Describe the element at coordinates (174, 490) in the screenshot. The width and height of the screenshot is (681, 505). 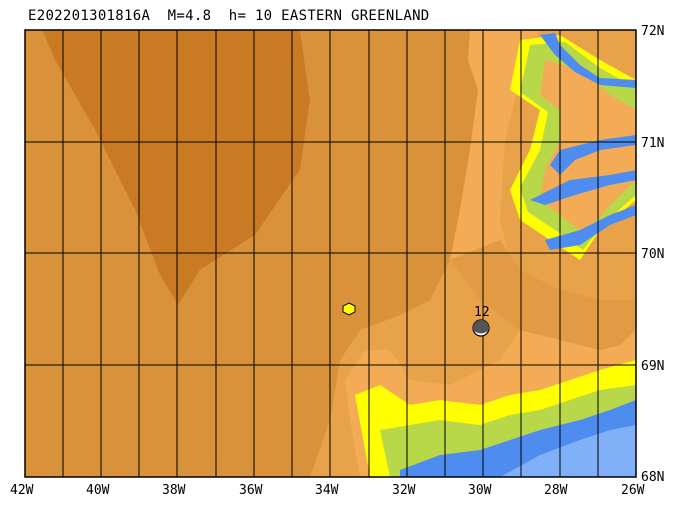
I see `lon-label-38w: 38W` at that location.